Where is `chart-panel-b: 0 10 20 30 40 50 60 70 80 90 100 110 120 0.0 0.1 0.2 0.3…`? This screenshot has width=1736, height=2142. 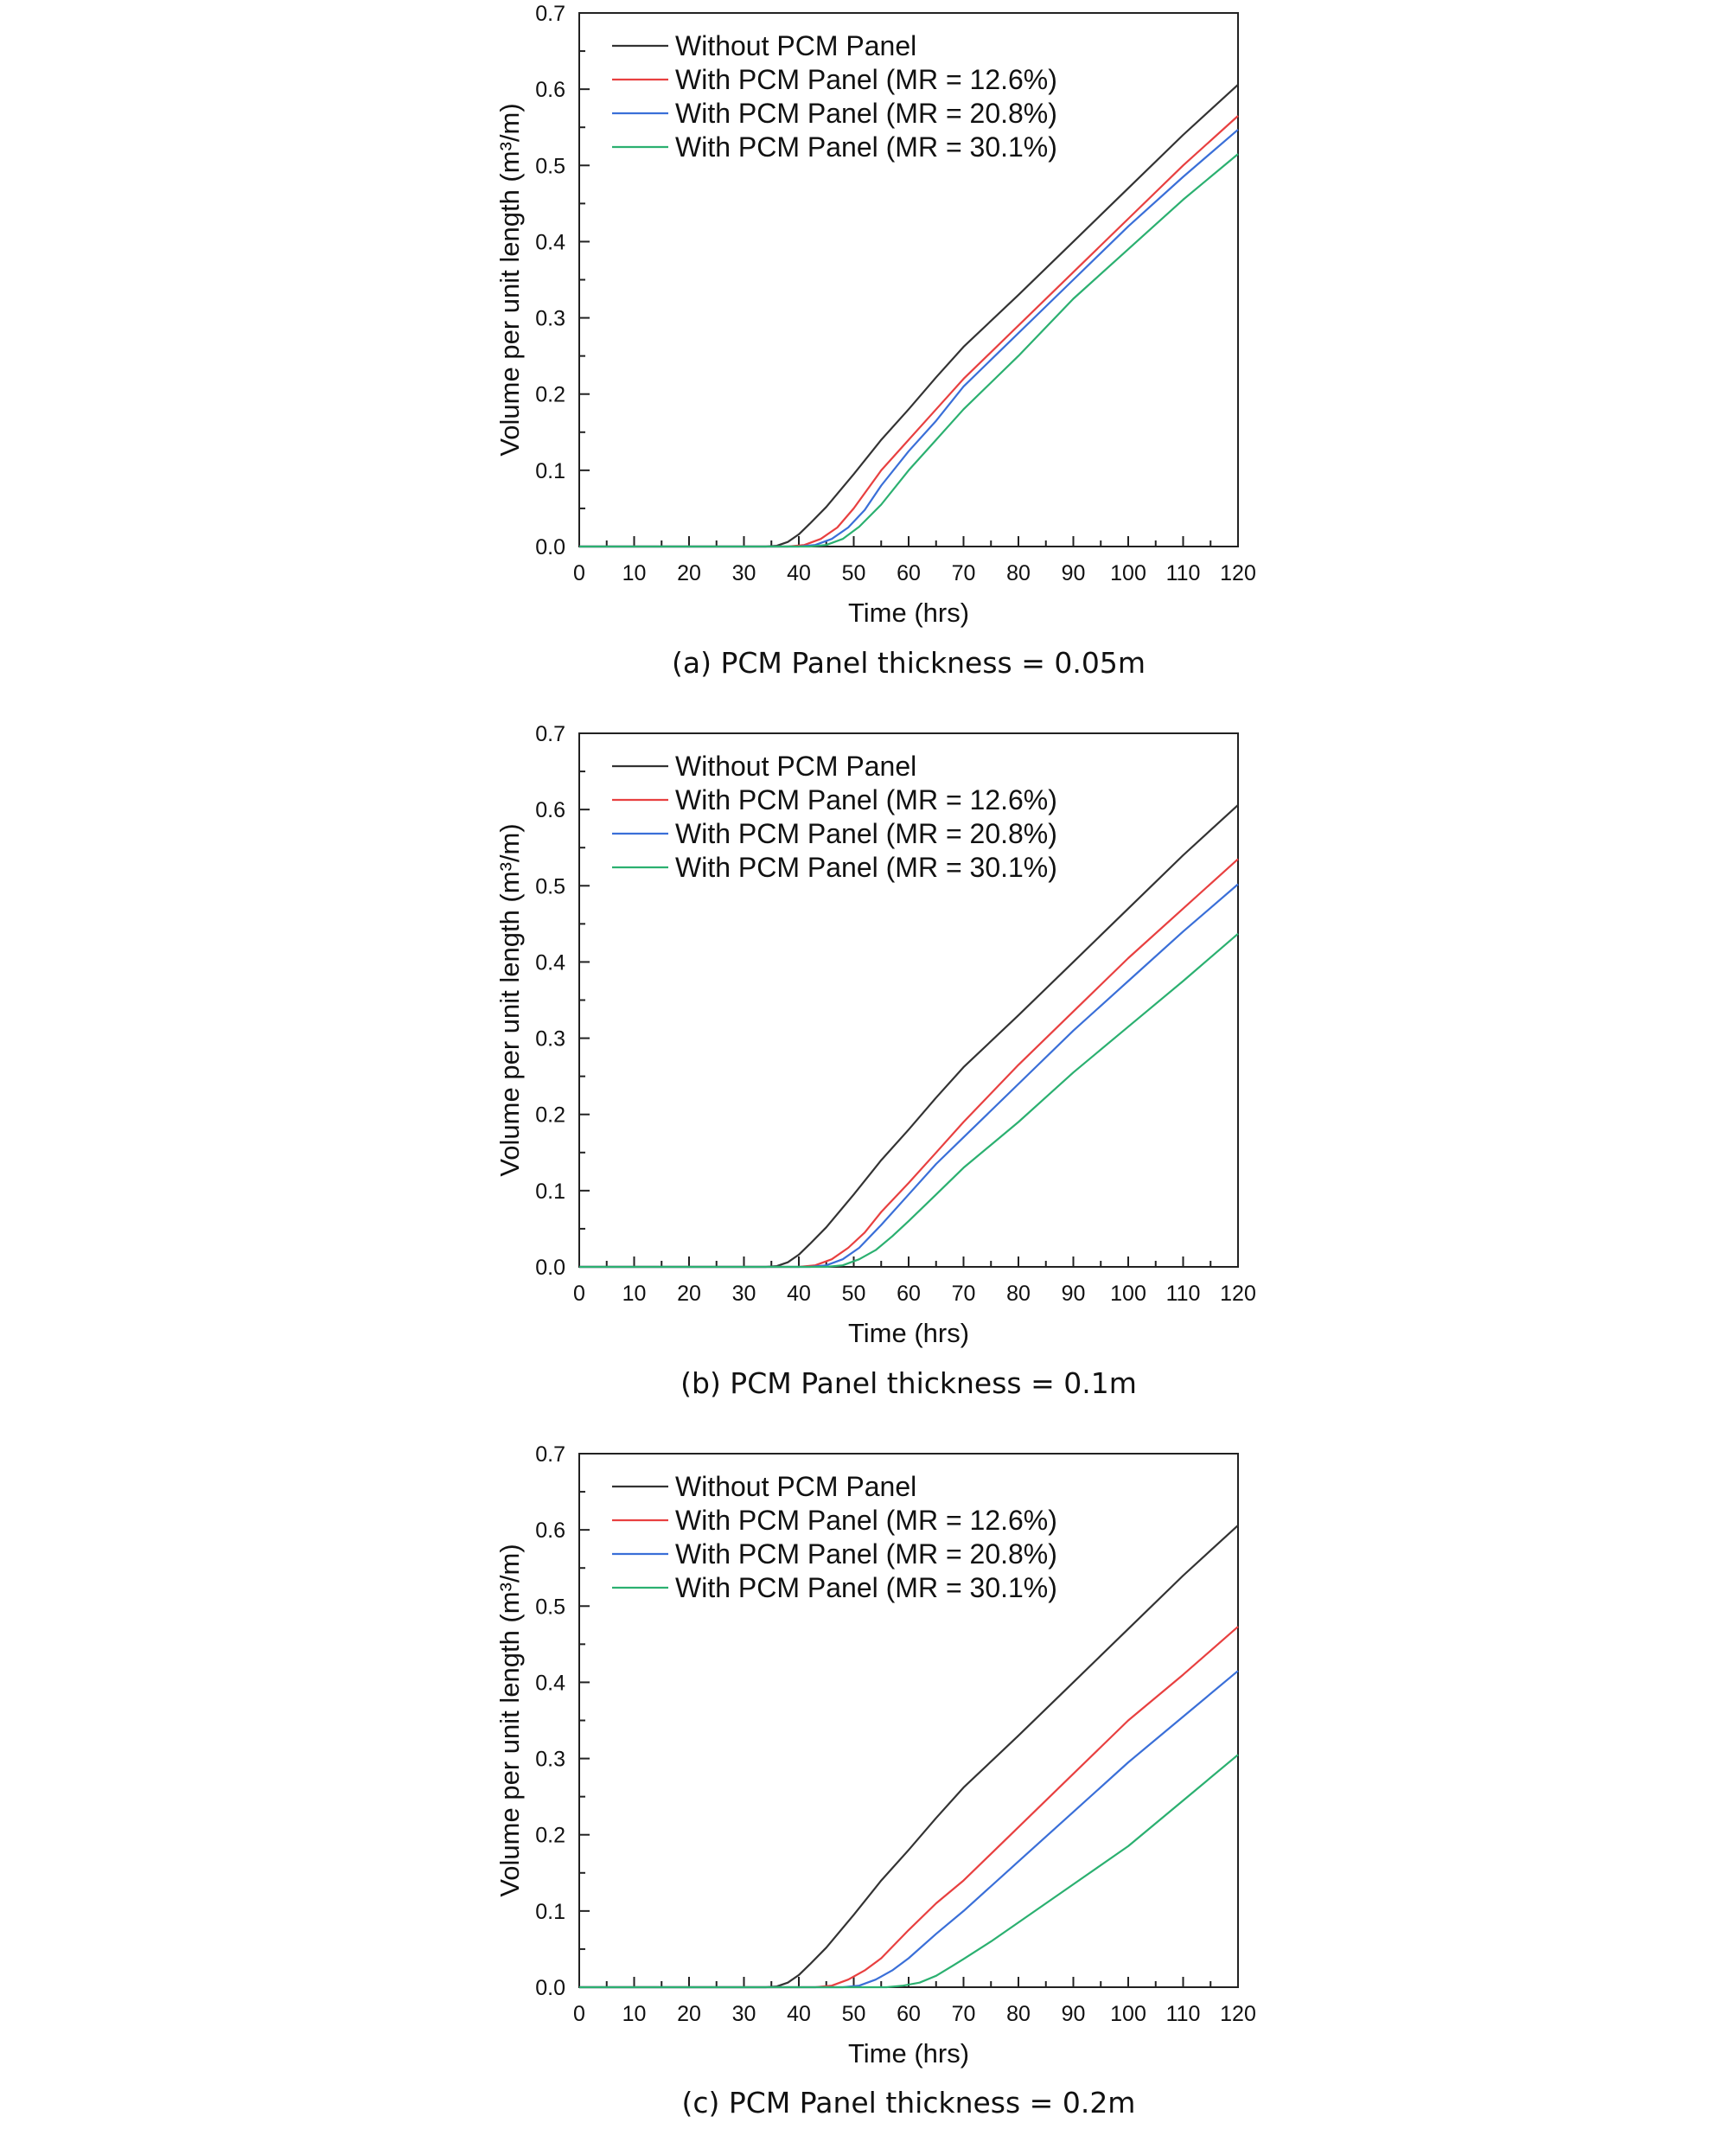
chart-panel-b: 0 10 20 30 40 50 60 70 80 90 100 110 120 0.0 0.1 0.2 0.3… is located at coordinates (875, 1061).